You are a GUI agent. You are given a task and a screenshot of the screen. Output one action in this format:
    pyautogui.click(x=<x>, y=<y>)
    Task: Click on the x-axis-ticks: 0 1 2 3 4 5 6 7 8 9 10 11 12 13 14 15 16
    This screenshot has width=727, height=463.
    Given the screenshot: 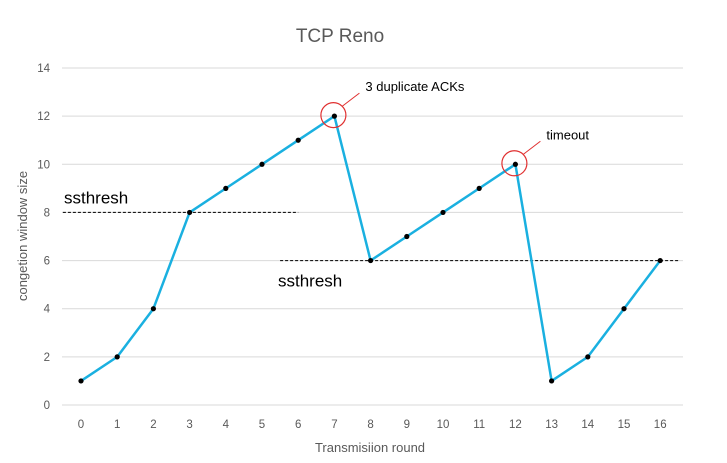 What is the action you would take?
    pyautogui.click(x=372, y=425)
    